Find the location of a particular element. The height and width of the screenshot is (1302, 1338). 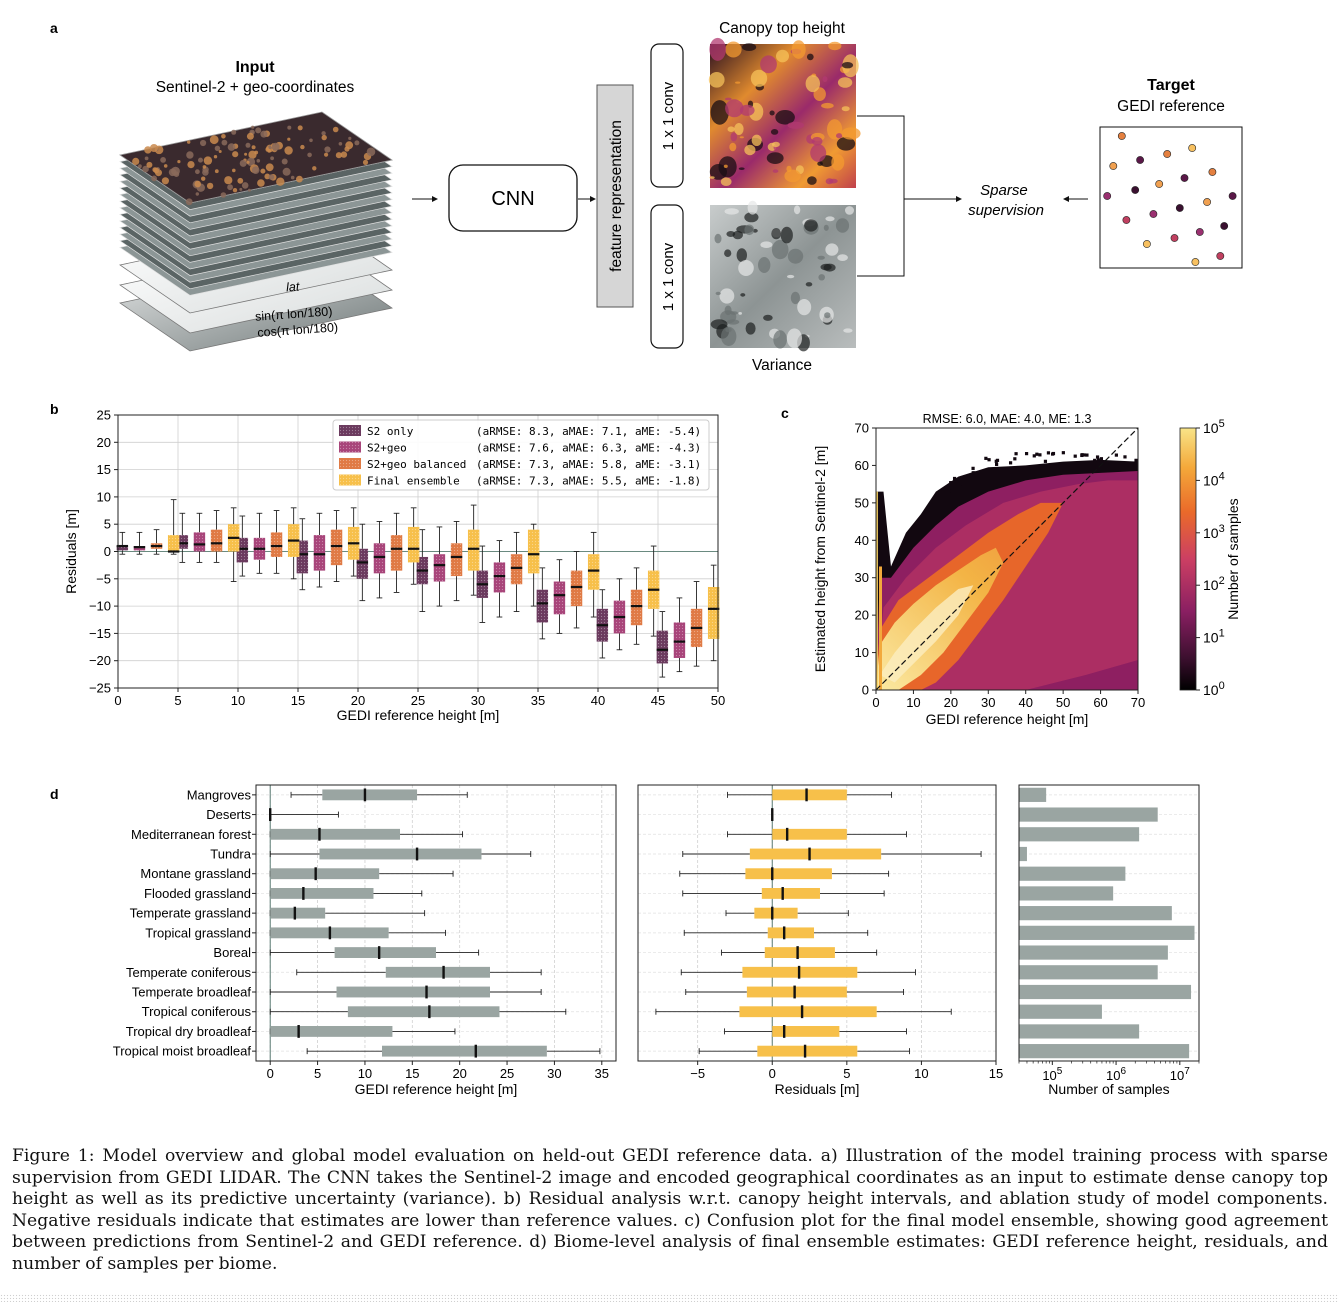

layer-label-cos: cos(π lon/180) is located at coordinates (298, 330).